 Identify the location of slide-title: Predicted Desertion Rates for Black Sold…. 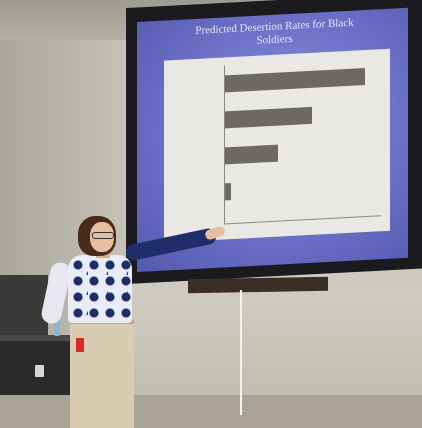
(274, 34).